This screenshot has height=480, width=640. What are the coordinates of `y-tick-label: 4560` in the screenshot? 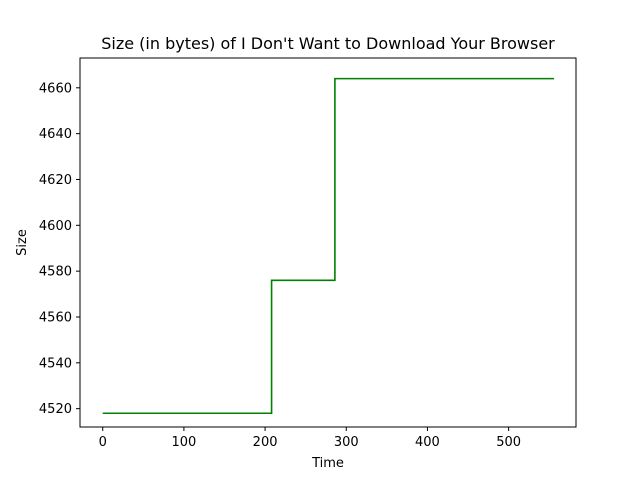 It's located at (55, 317).